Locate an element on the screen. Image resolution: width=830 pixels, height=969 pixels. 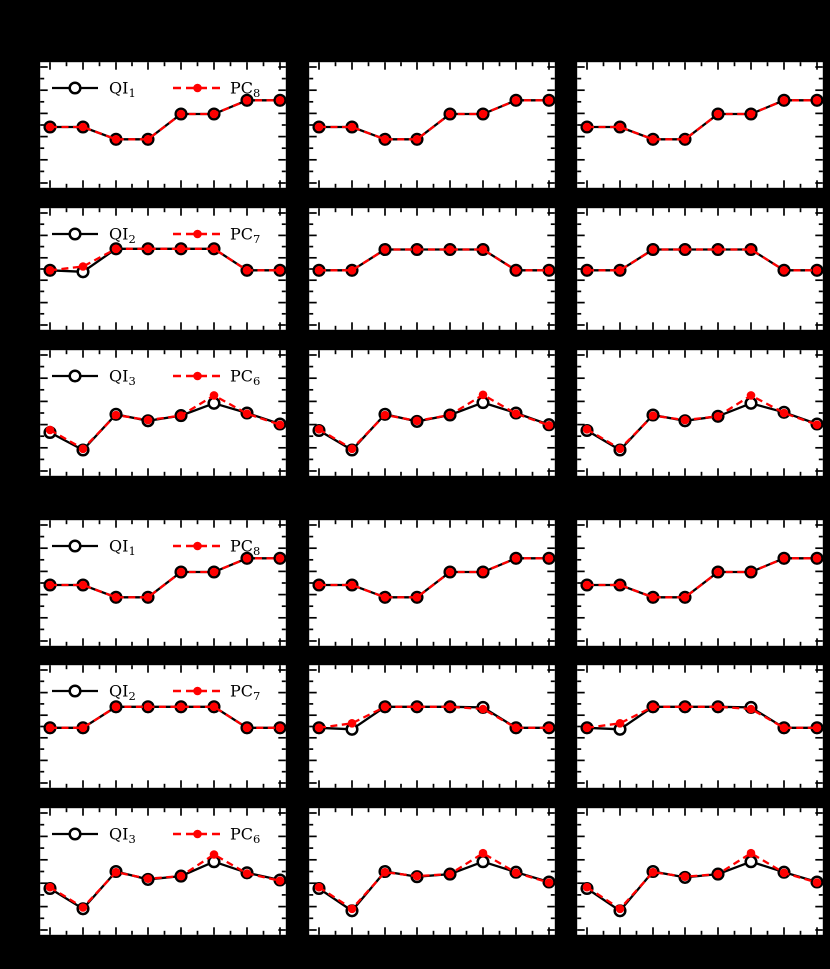
subplot-row3-col1: QI3 PC6 is located at coordinates (163, 413).